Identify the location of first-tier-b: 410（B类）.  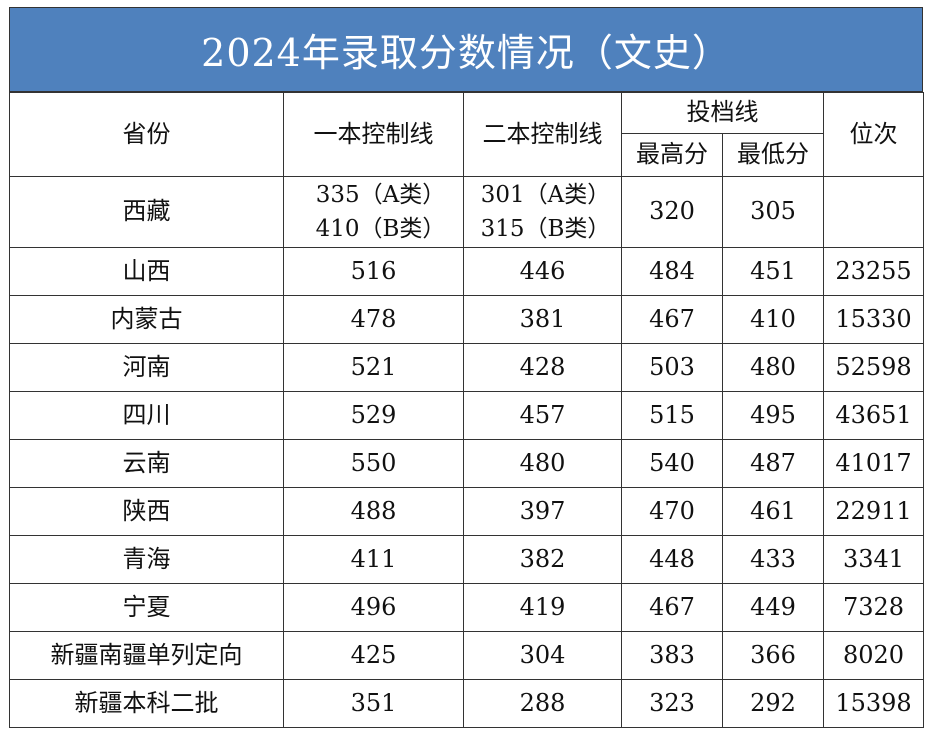
(380, 229).